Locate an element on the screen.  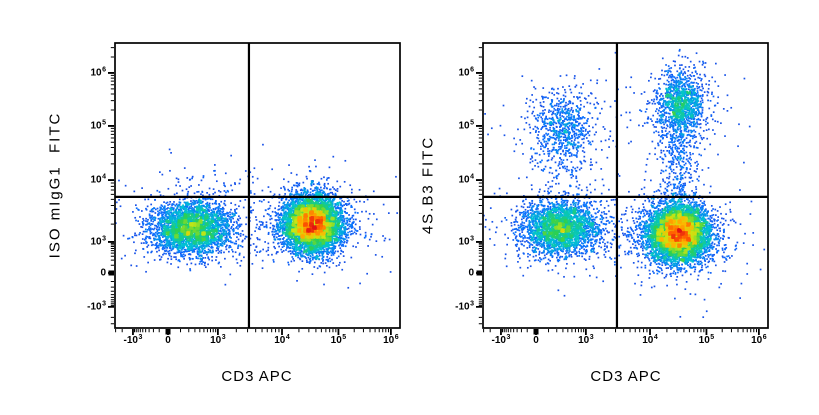
y-axis-label-left-plot: ISO mIgG1 FITC is located at coordinates (55, 185).